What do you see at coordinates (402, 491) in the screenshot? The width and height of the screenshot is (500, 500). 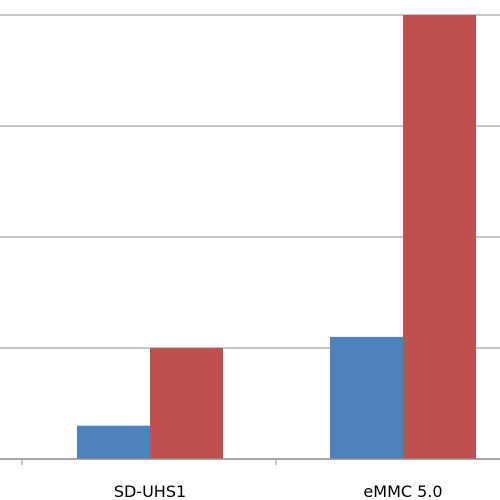 I see `x-tick-label-2: eMMC 5.0` at bounding box center [402, 491].